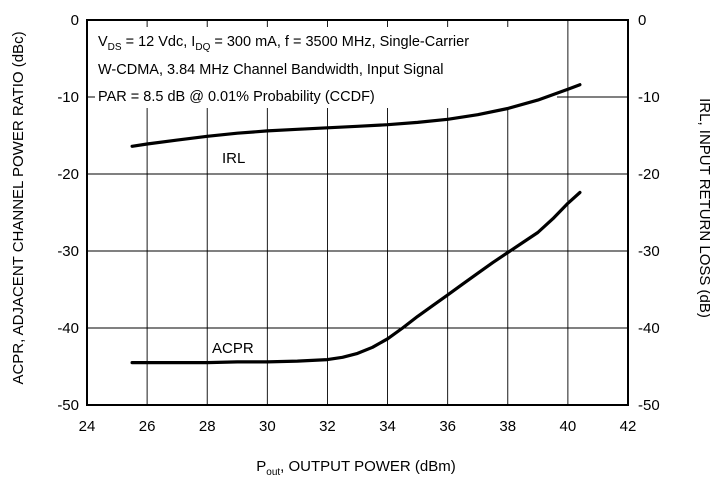 The image size is (710, 486). What do you see at coordinates (75, 20) in the screenshot?
I see `y-tick-label-left: 0` at bounding box center [75, 20].